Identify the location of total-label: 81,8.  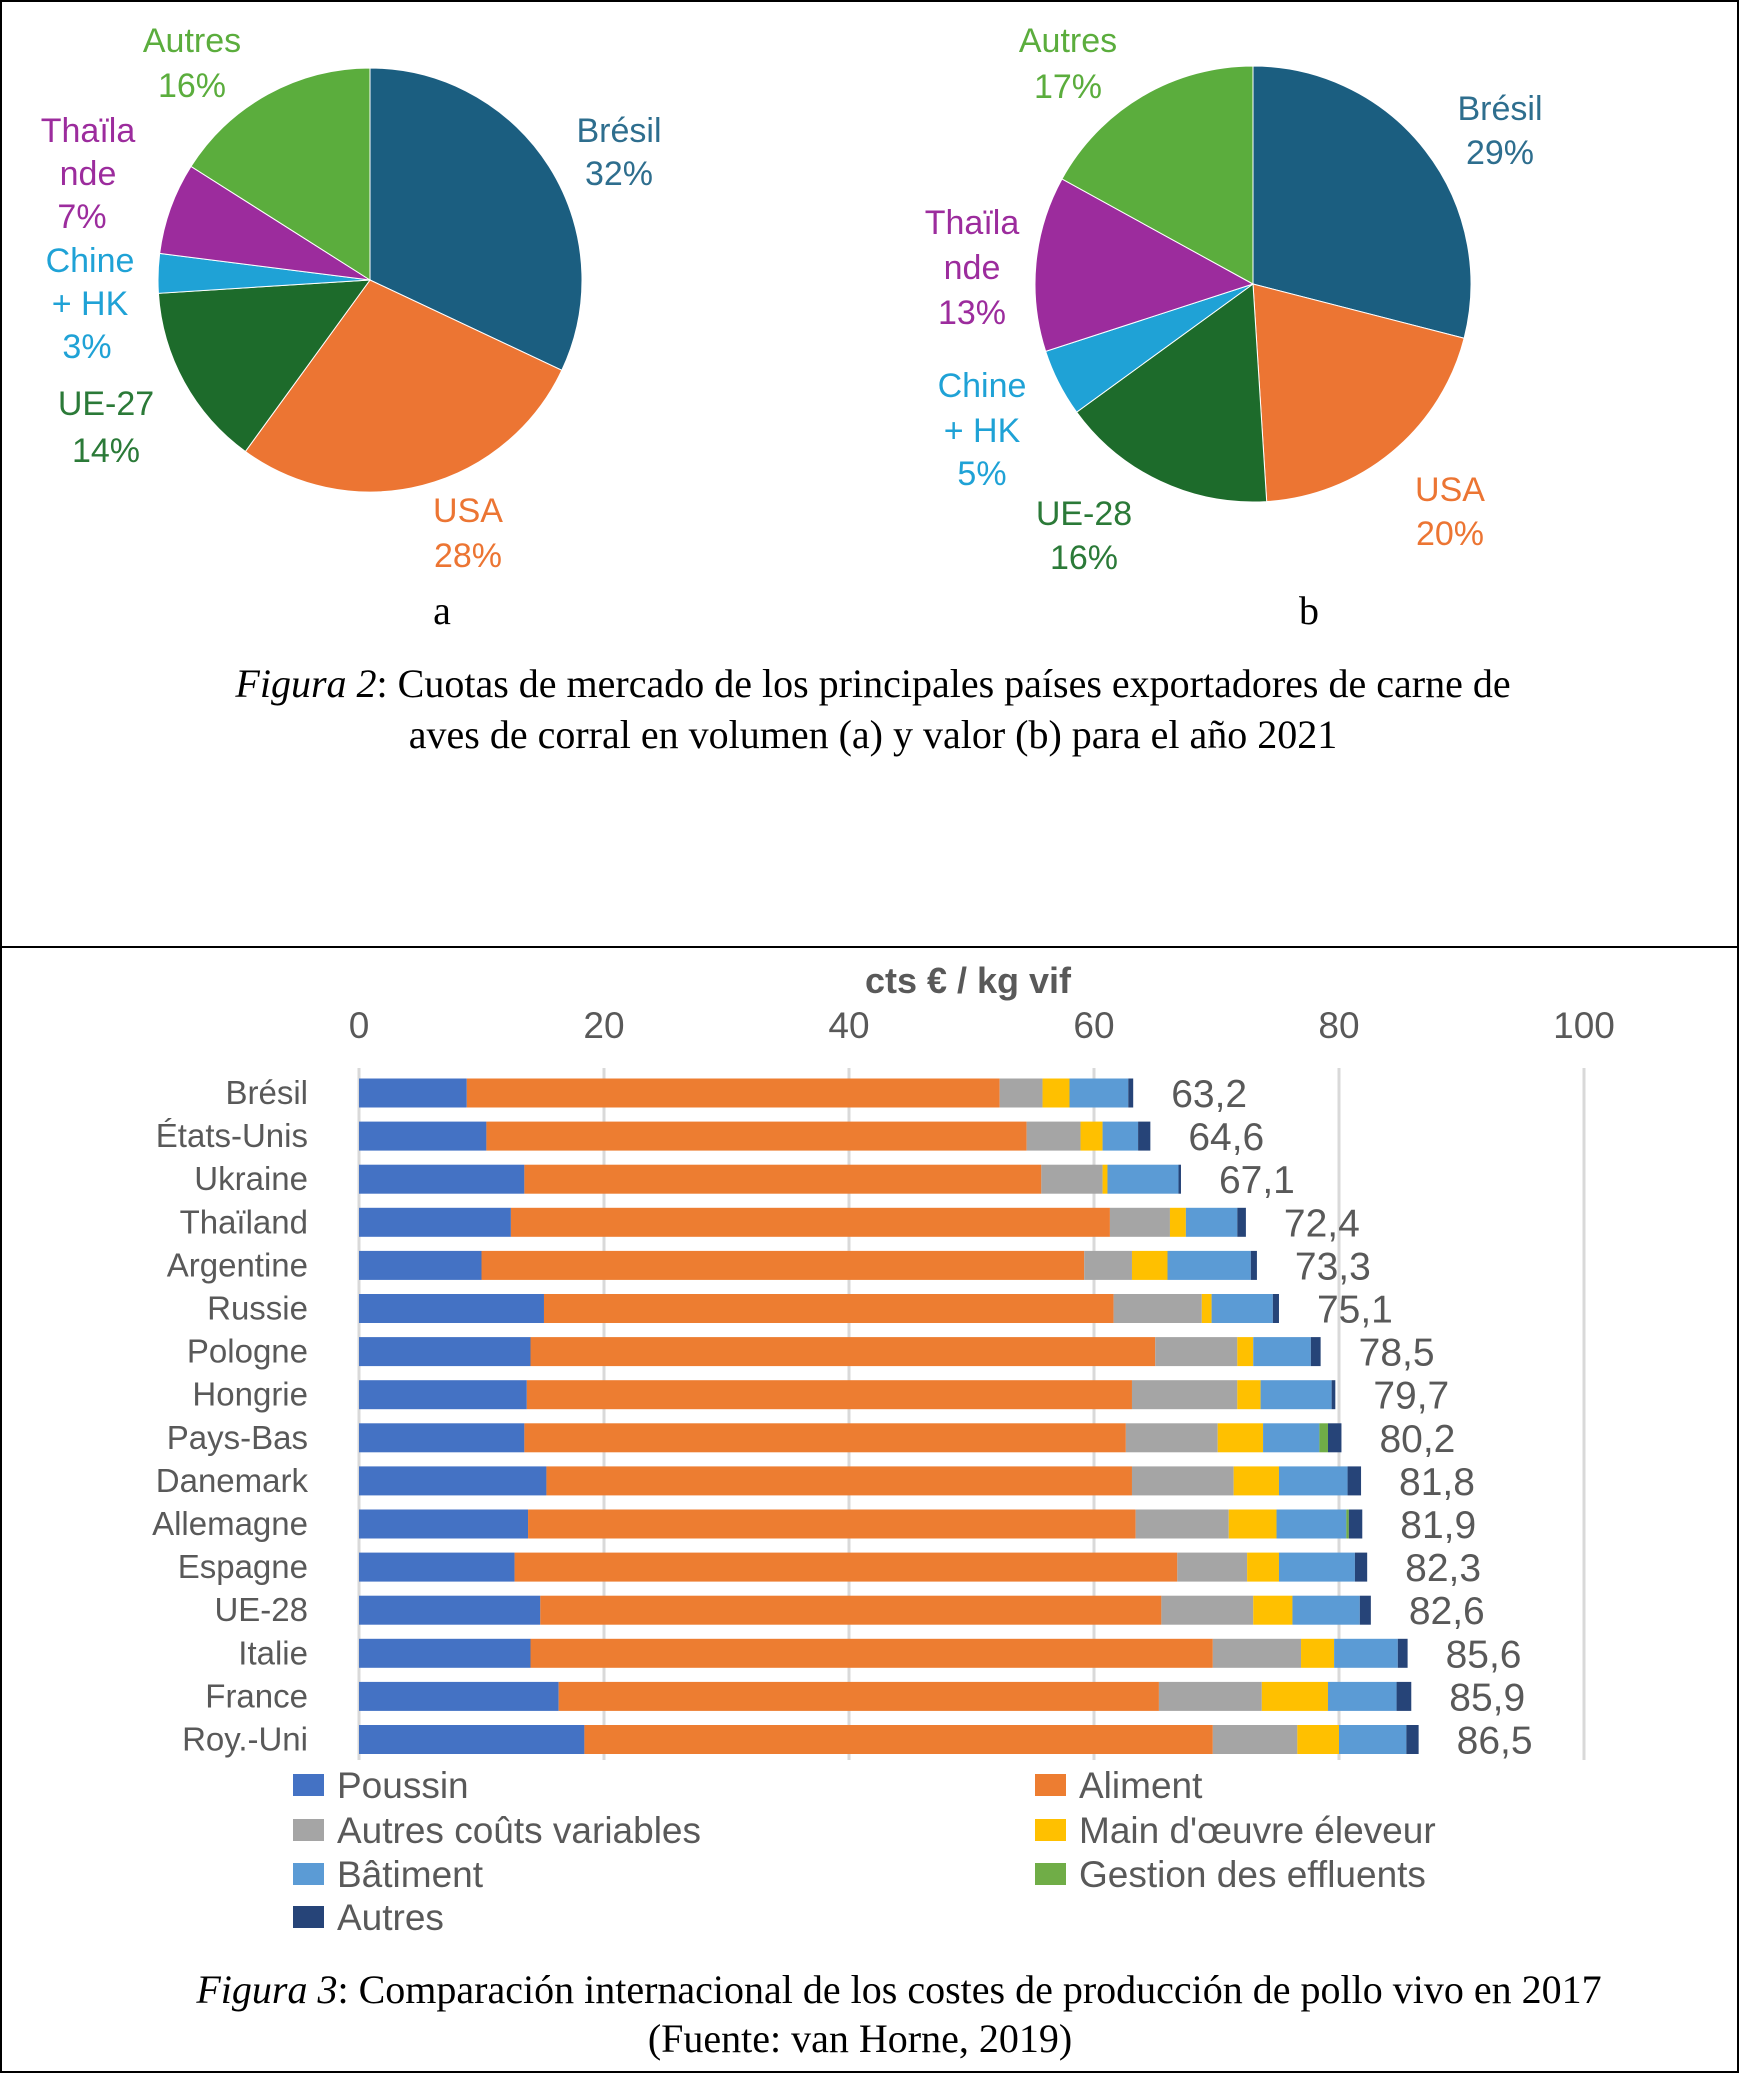
(1437, 1482).